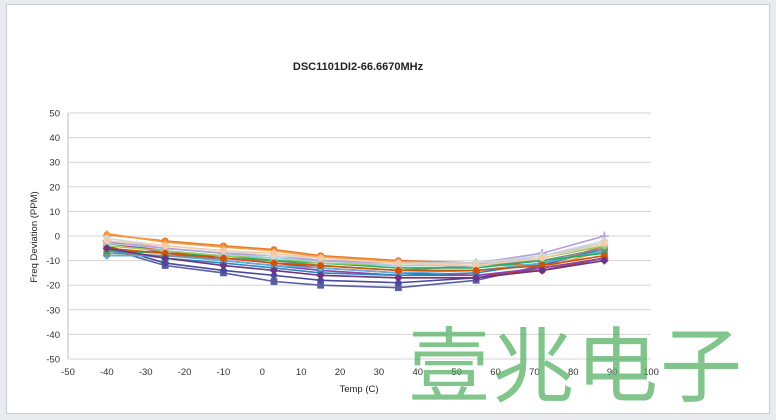  I want to click on x-axis-label: Temp (C), so click(358, 389).